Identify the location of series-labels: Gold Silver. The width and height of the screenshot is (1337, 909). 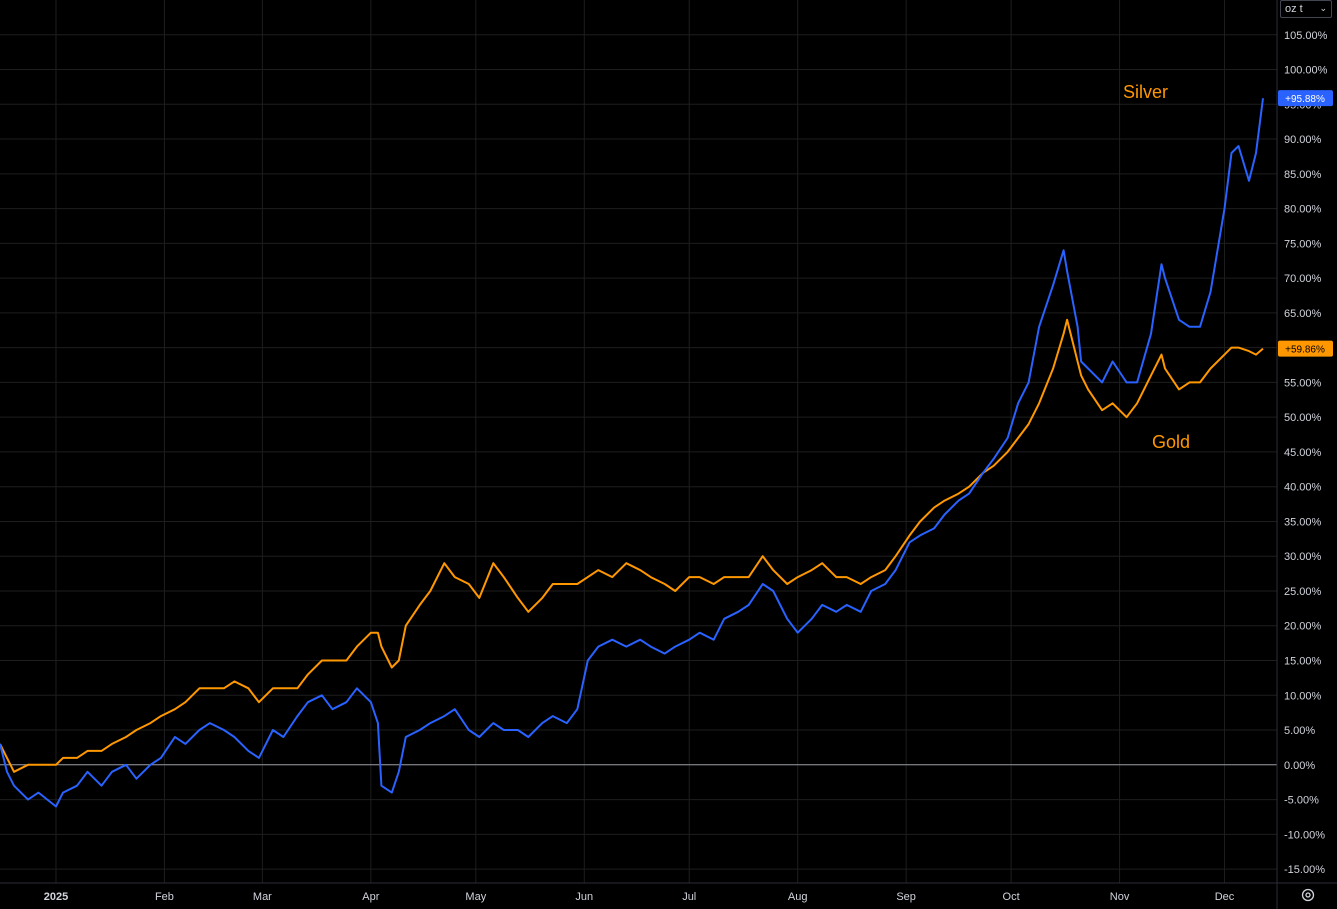
(1156, 267).